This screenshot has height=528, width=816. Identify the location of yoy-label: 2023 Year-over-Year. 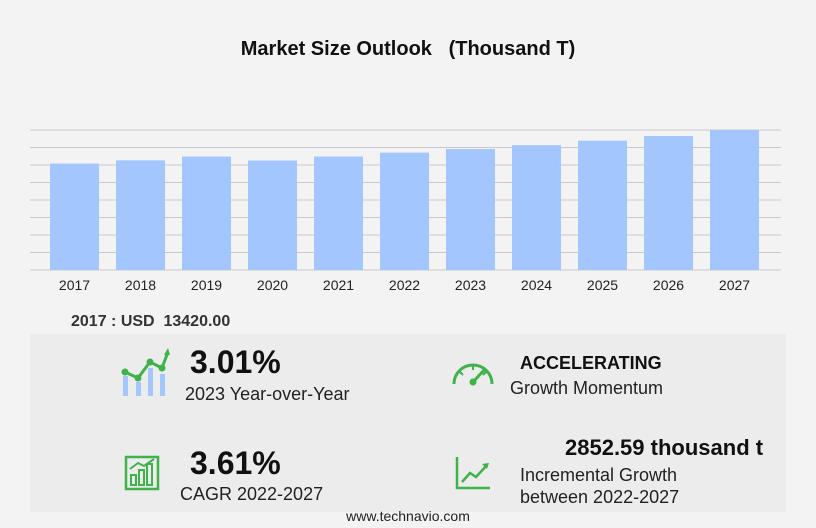
(267, 394).